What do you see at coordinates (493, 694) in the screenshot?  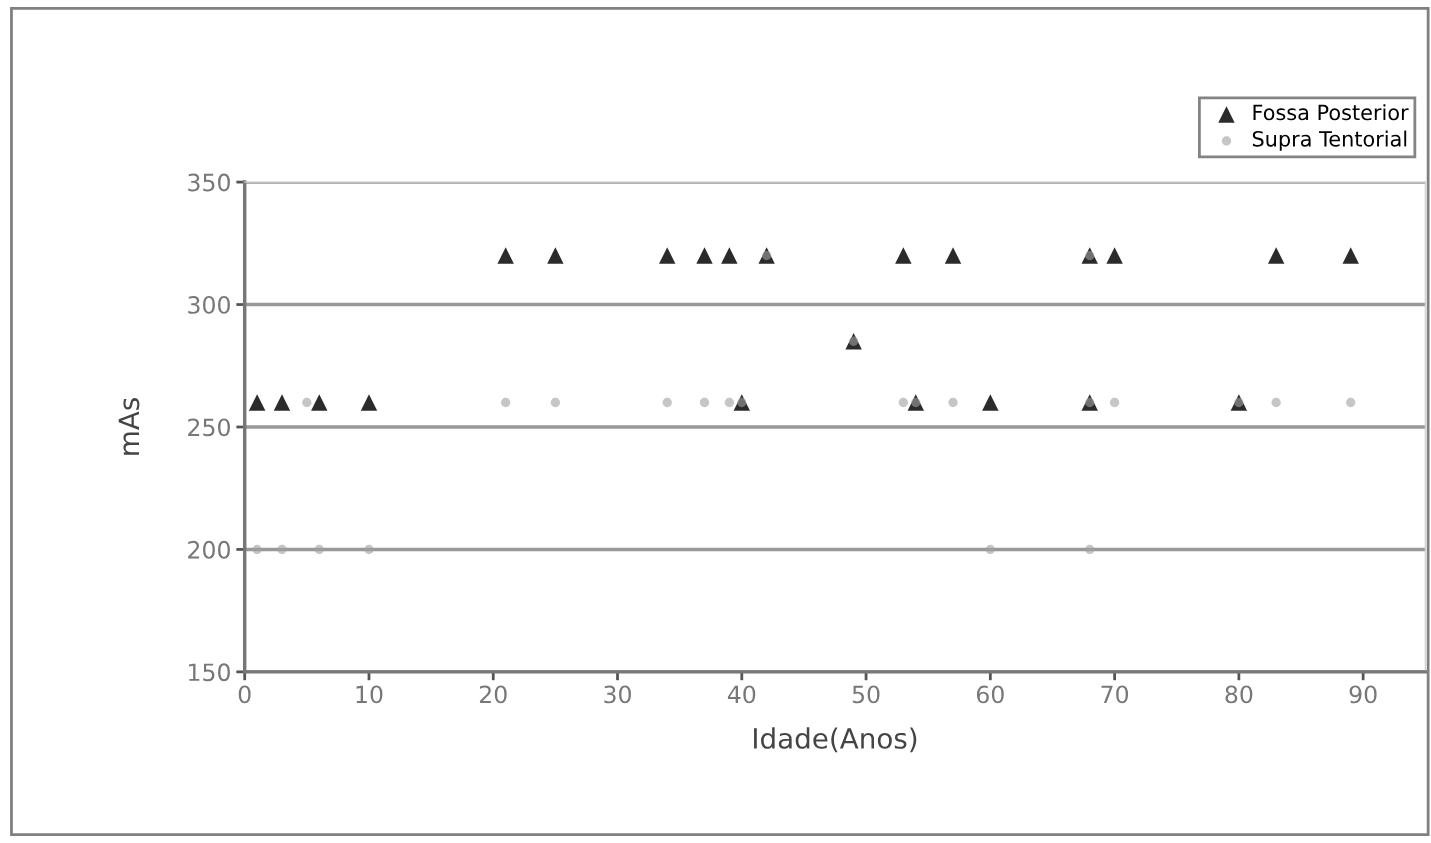 I see `x-tick-label: 20` at bounding box center [493, 694].